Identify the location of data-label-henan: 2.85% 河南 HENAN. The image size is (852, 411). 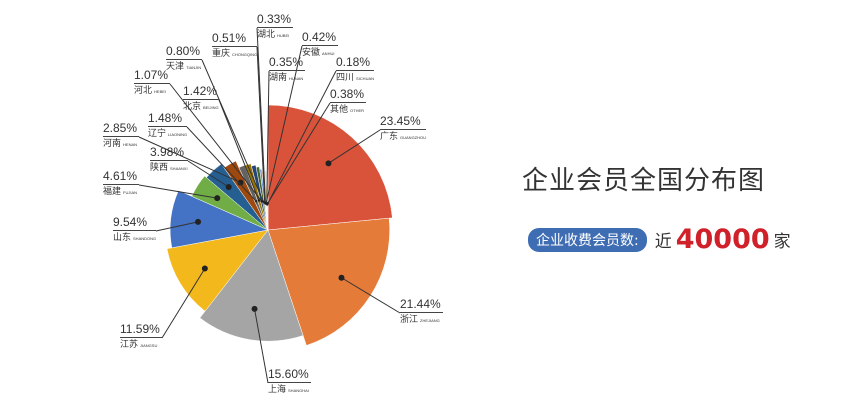
(121, 136).